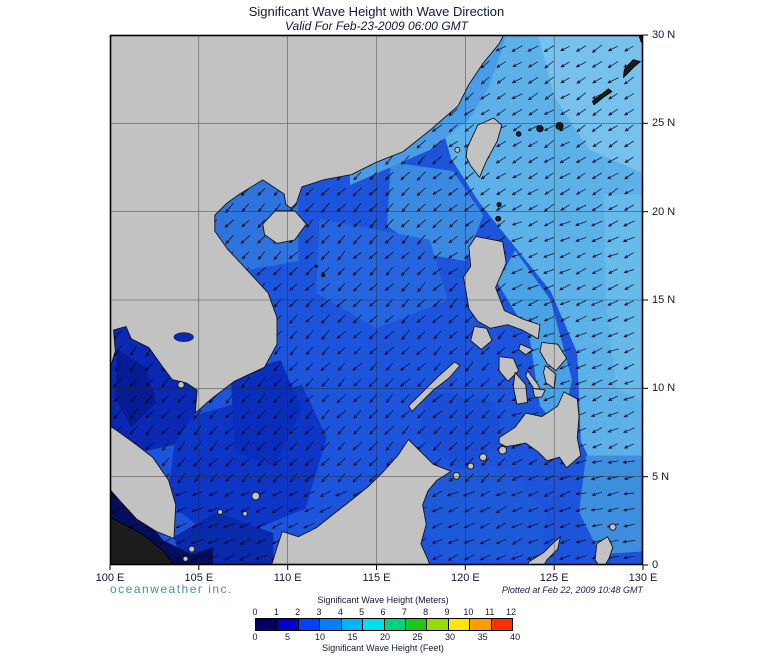 The image size is (775, 665). Describe the element at coordinates (383, 612) in the screenshot. I see `meters-tick-label: 6` at that location.